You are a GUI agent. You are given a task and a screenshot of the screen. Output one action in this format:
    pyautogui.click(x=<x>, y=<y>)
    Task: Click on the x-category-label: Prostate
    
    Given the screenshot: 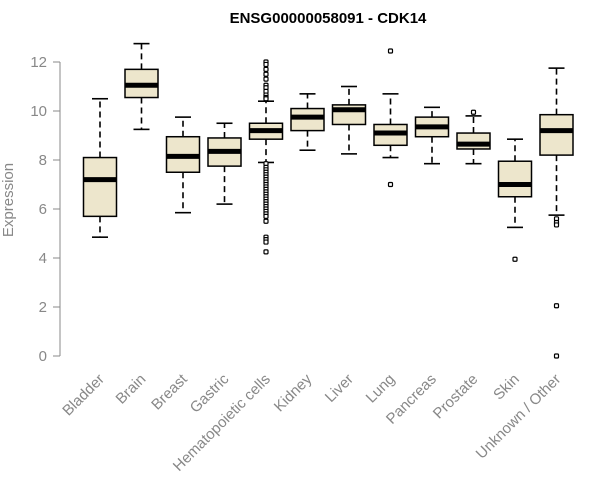 What is the action you would take?
    pyautogui.click(x=456, y=397)
    